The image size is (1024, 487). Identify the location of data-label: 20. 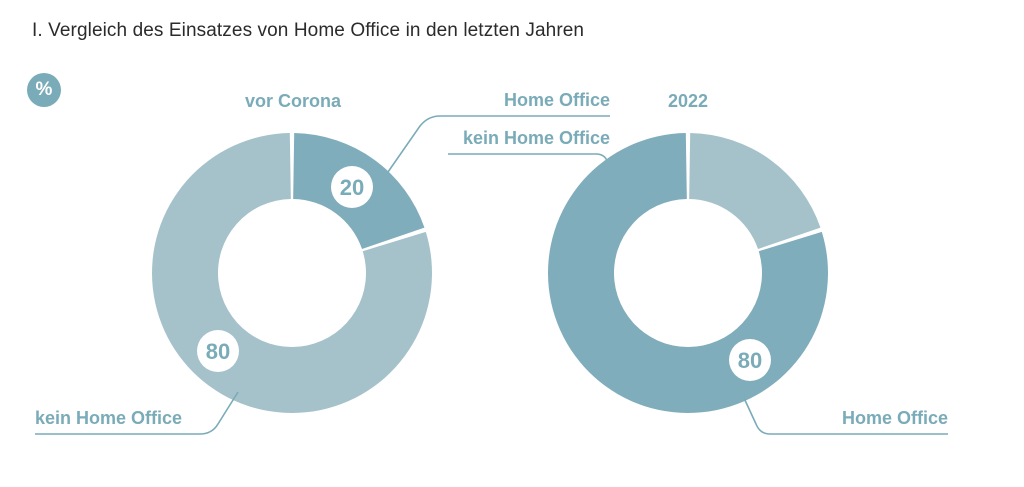
(352, 187).